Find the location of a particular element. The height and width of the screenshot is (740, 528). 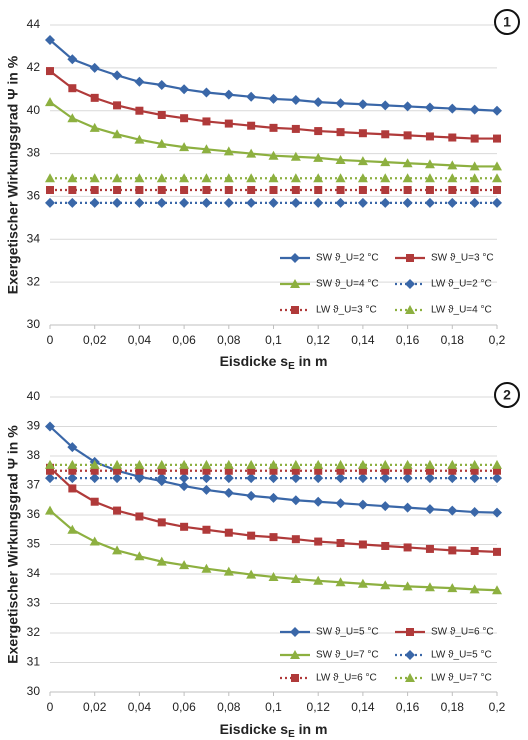

y-tick-label: 38 is located at coordinates (34, 153).